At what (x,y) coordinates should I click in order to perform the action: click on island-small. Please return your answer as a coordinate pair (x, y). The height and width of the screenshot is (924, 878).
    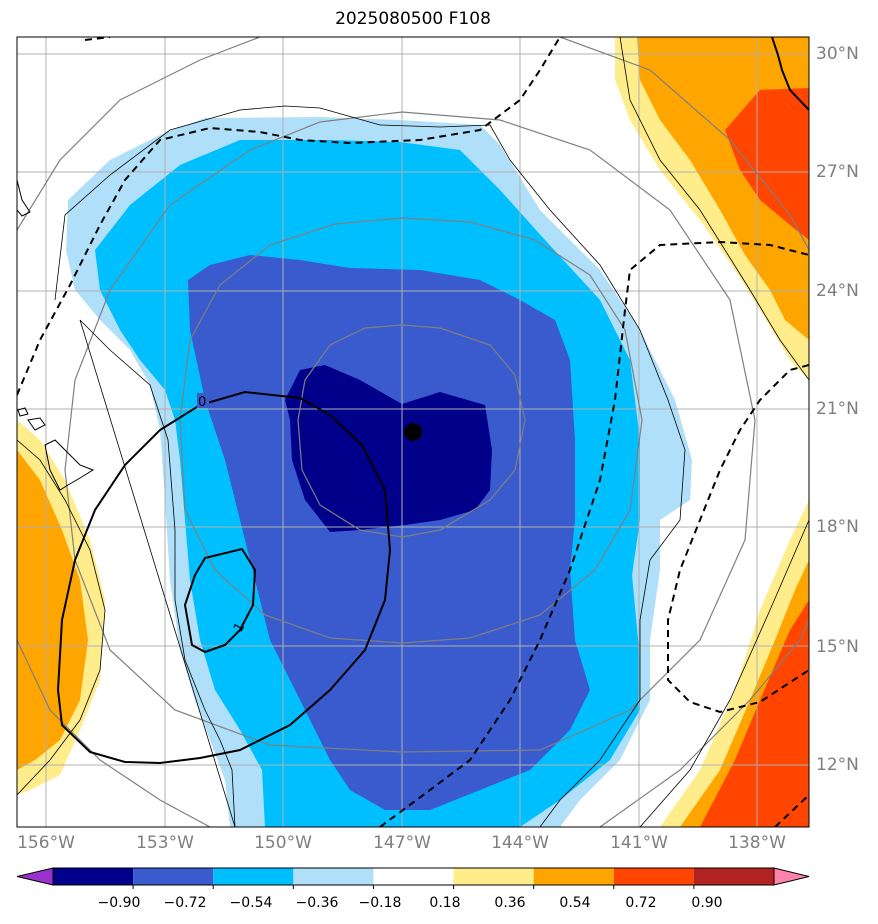
    Looking at the image, I should click on (23, 412).